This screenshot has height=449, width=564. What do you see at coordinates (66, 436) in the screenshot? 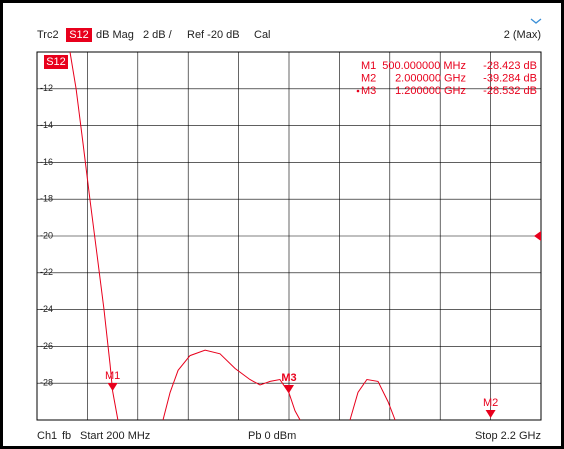
I see `mode-label: fb` at bounding box center [66, 436].